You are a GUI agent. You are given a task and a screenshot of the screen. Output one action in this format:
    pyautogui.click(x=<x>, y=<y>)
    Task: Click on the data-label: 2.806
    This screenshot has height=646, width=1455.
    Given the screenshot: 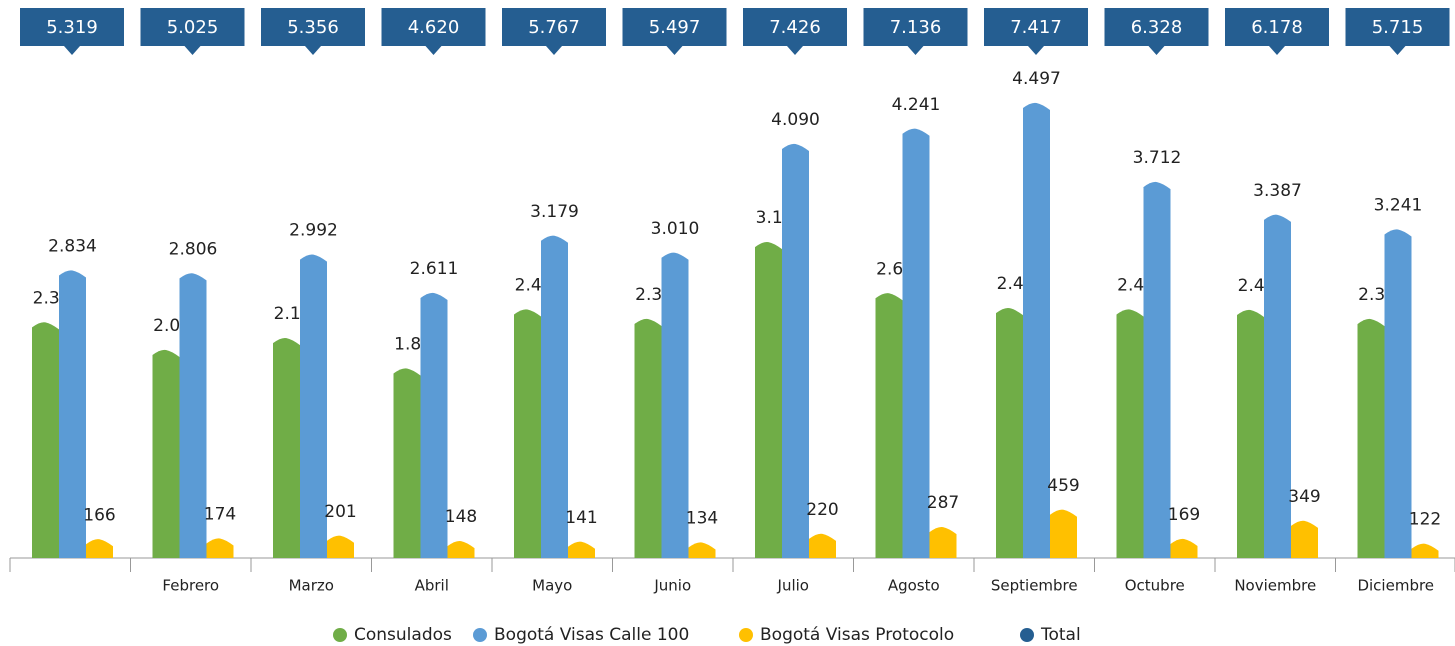 What is the action you would take?
    pyautogui.click(x=193, y=249)
    